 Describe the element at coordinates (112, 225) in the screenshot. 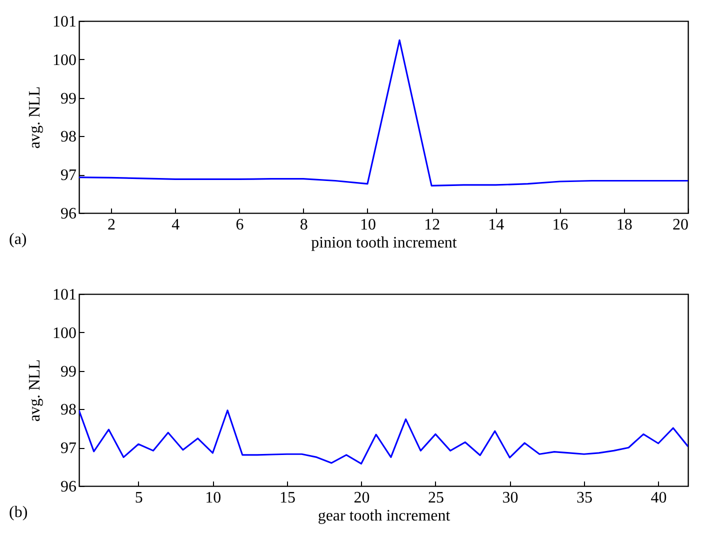

I see `x-tick-label: 2` at that location.